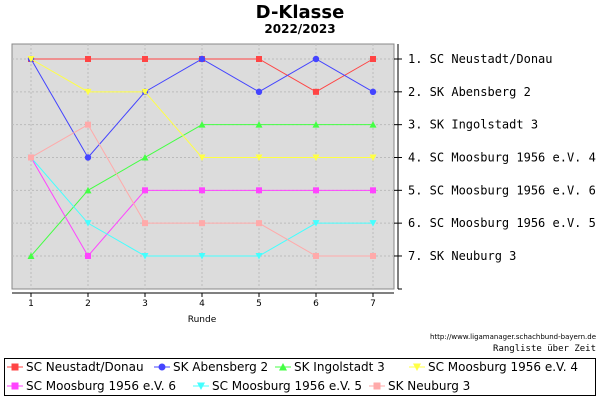 Image resolution: width=600 pixels, height=400 pixels. What do you see at coordinates (473, 125) in the screenshot?
I see `ranking-label: 3. SK Ingolstadt 3` at bounding box center [473, 125].